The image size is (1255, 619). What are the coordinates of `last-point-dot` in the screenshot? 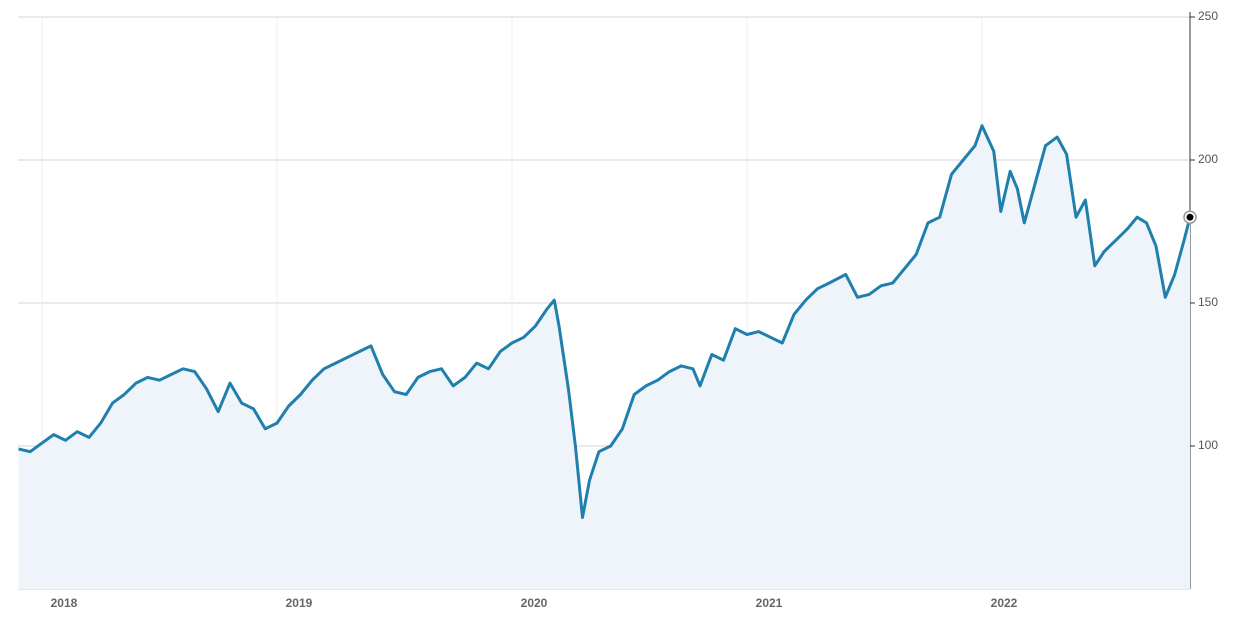 It's located at (1190, 217).